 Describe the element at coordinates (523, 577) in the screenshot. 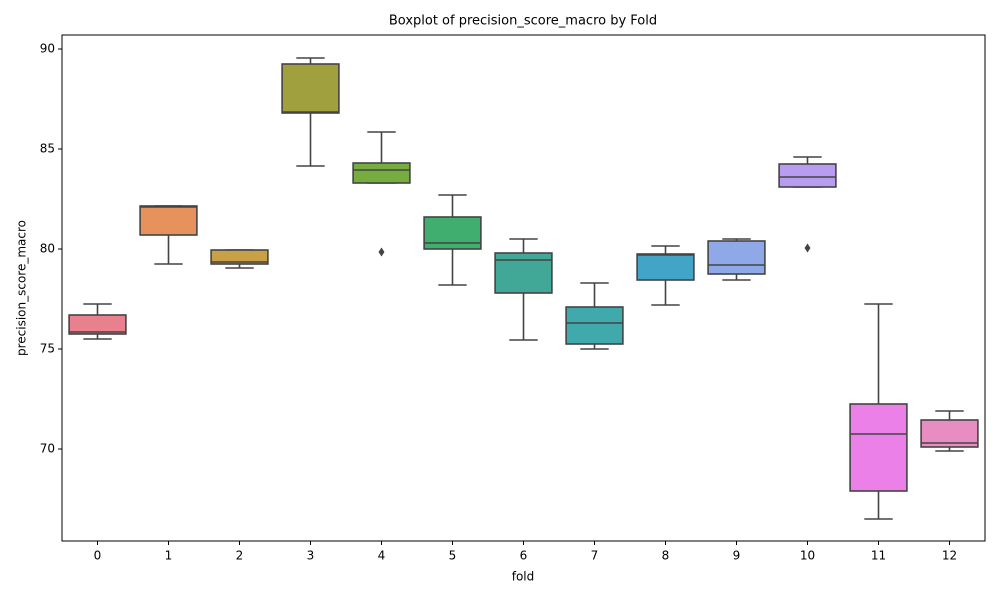

I see `x-axis-label: fold` at that location.